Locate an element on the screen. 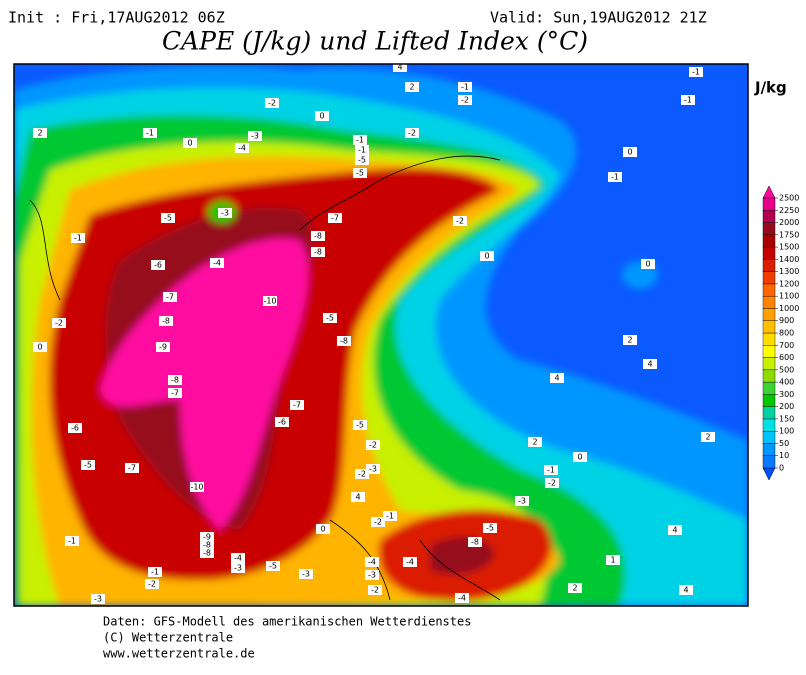 This screenshot has width=806, height=675. colorbar-label: 100 is located at coordinates (786, 431).